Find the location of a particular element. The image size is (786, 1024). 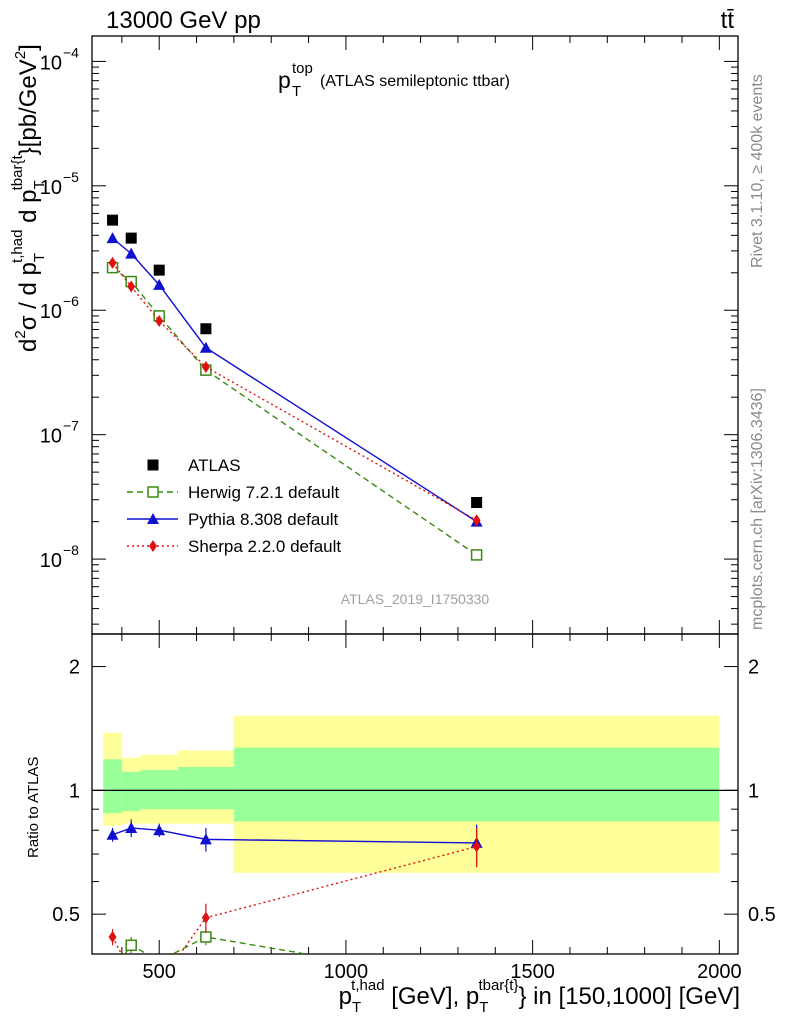

xlabel-p1: p is located at coordinates (345, 996).